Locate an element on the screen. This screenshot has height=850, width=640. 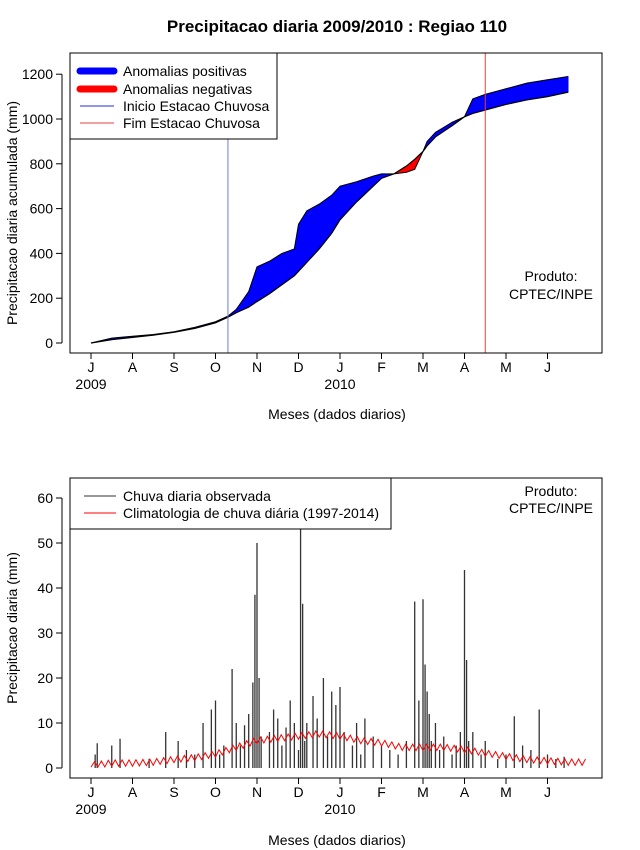
y-tick-label: 800 is located at coordinates (42, 164).